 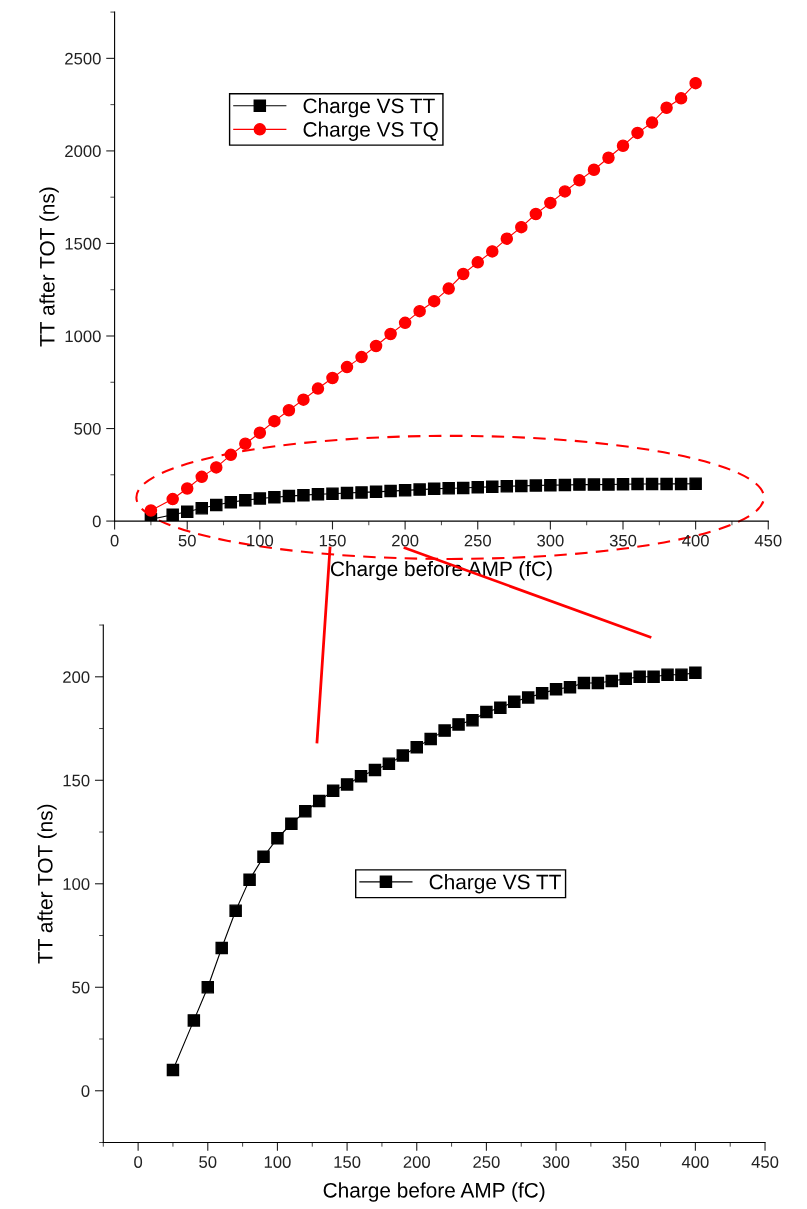 What do you see at coordinates (83, 151) in the screenshot?
I see `y-tick-label: 2000` at bounding box center [83, 151].